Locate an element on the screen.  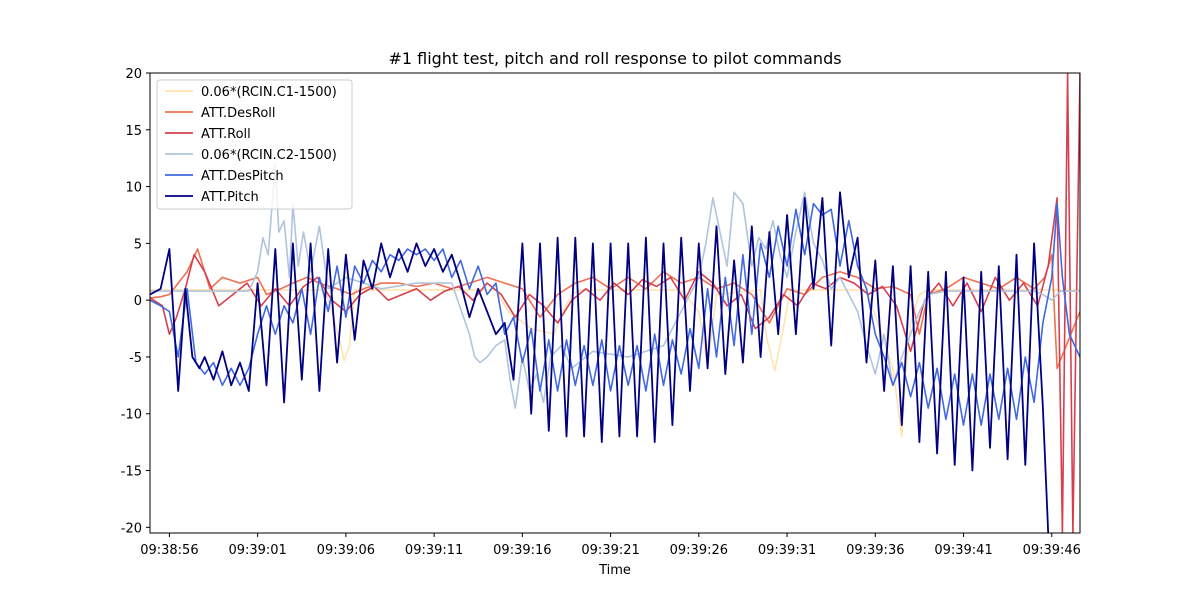
x-axis-title: Time is located at coordinates (614, 570).